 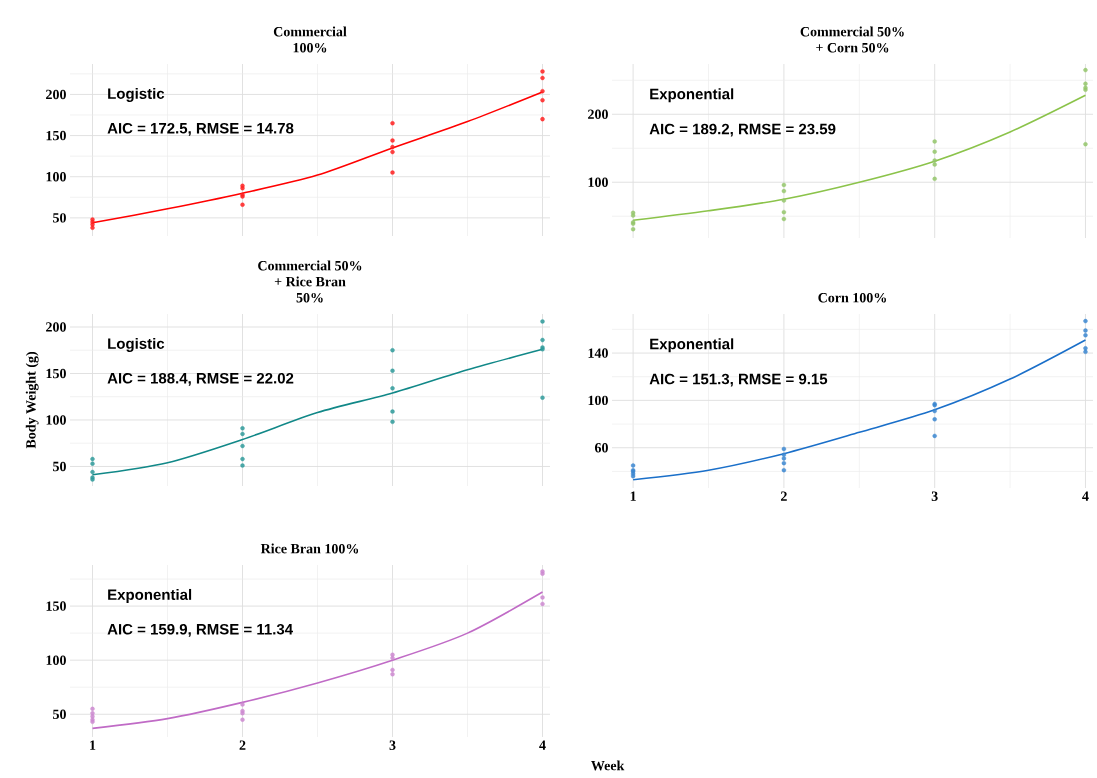 What do you see at coordinates (310, 281) in the screenshot?
I see `chart-title: Commercial 50% + Rice Bran 50%` at bounding box center [310, 281].